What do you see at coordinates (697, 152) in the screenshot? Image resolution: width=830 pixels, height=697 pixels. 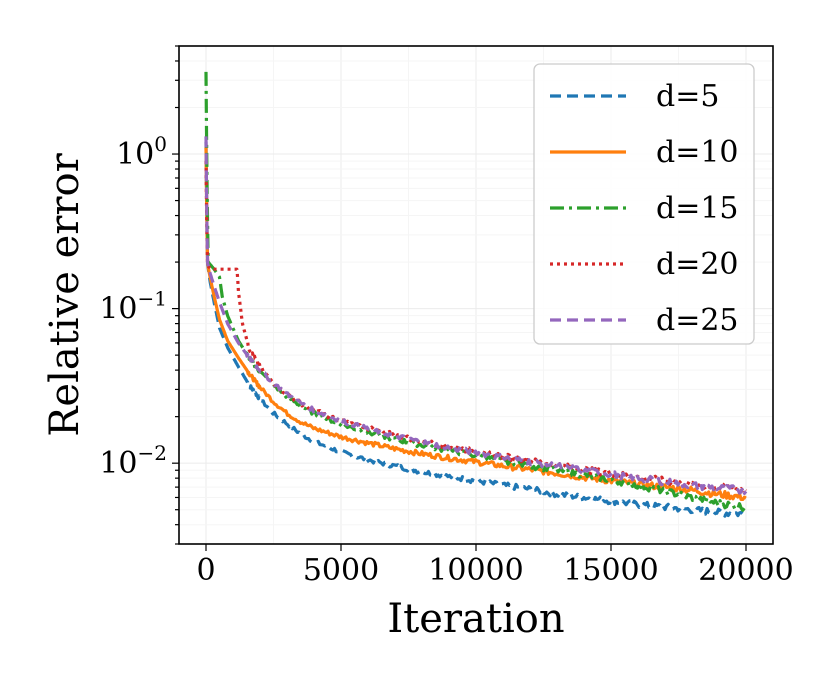 I see `legend-label-d-10: d=10` at bounding box center [697, 152].